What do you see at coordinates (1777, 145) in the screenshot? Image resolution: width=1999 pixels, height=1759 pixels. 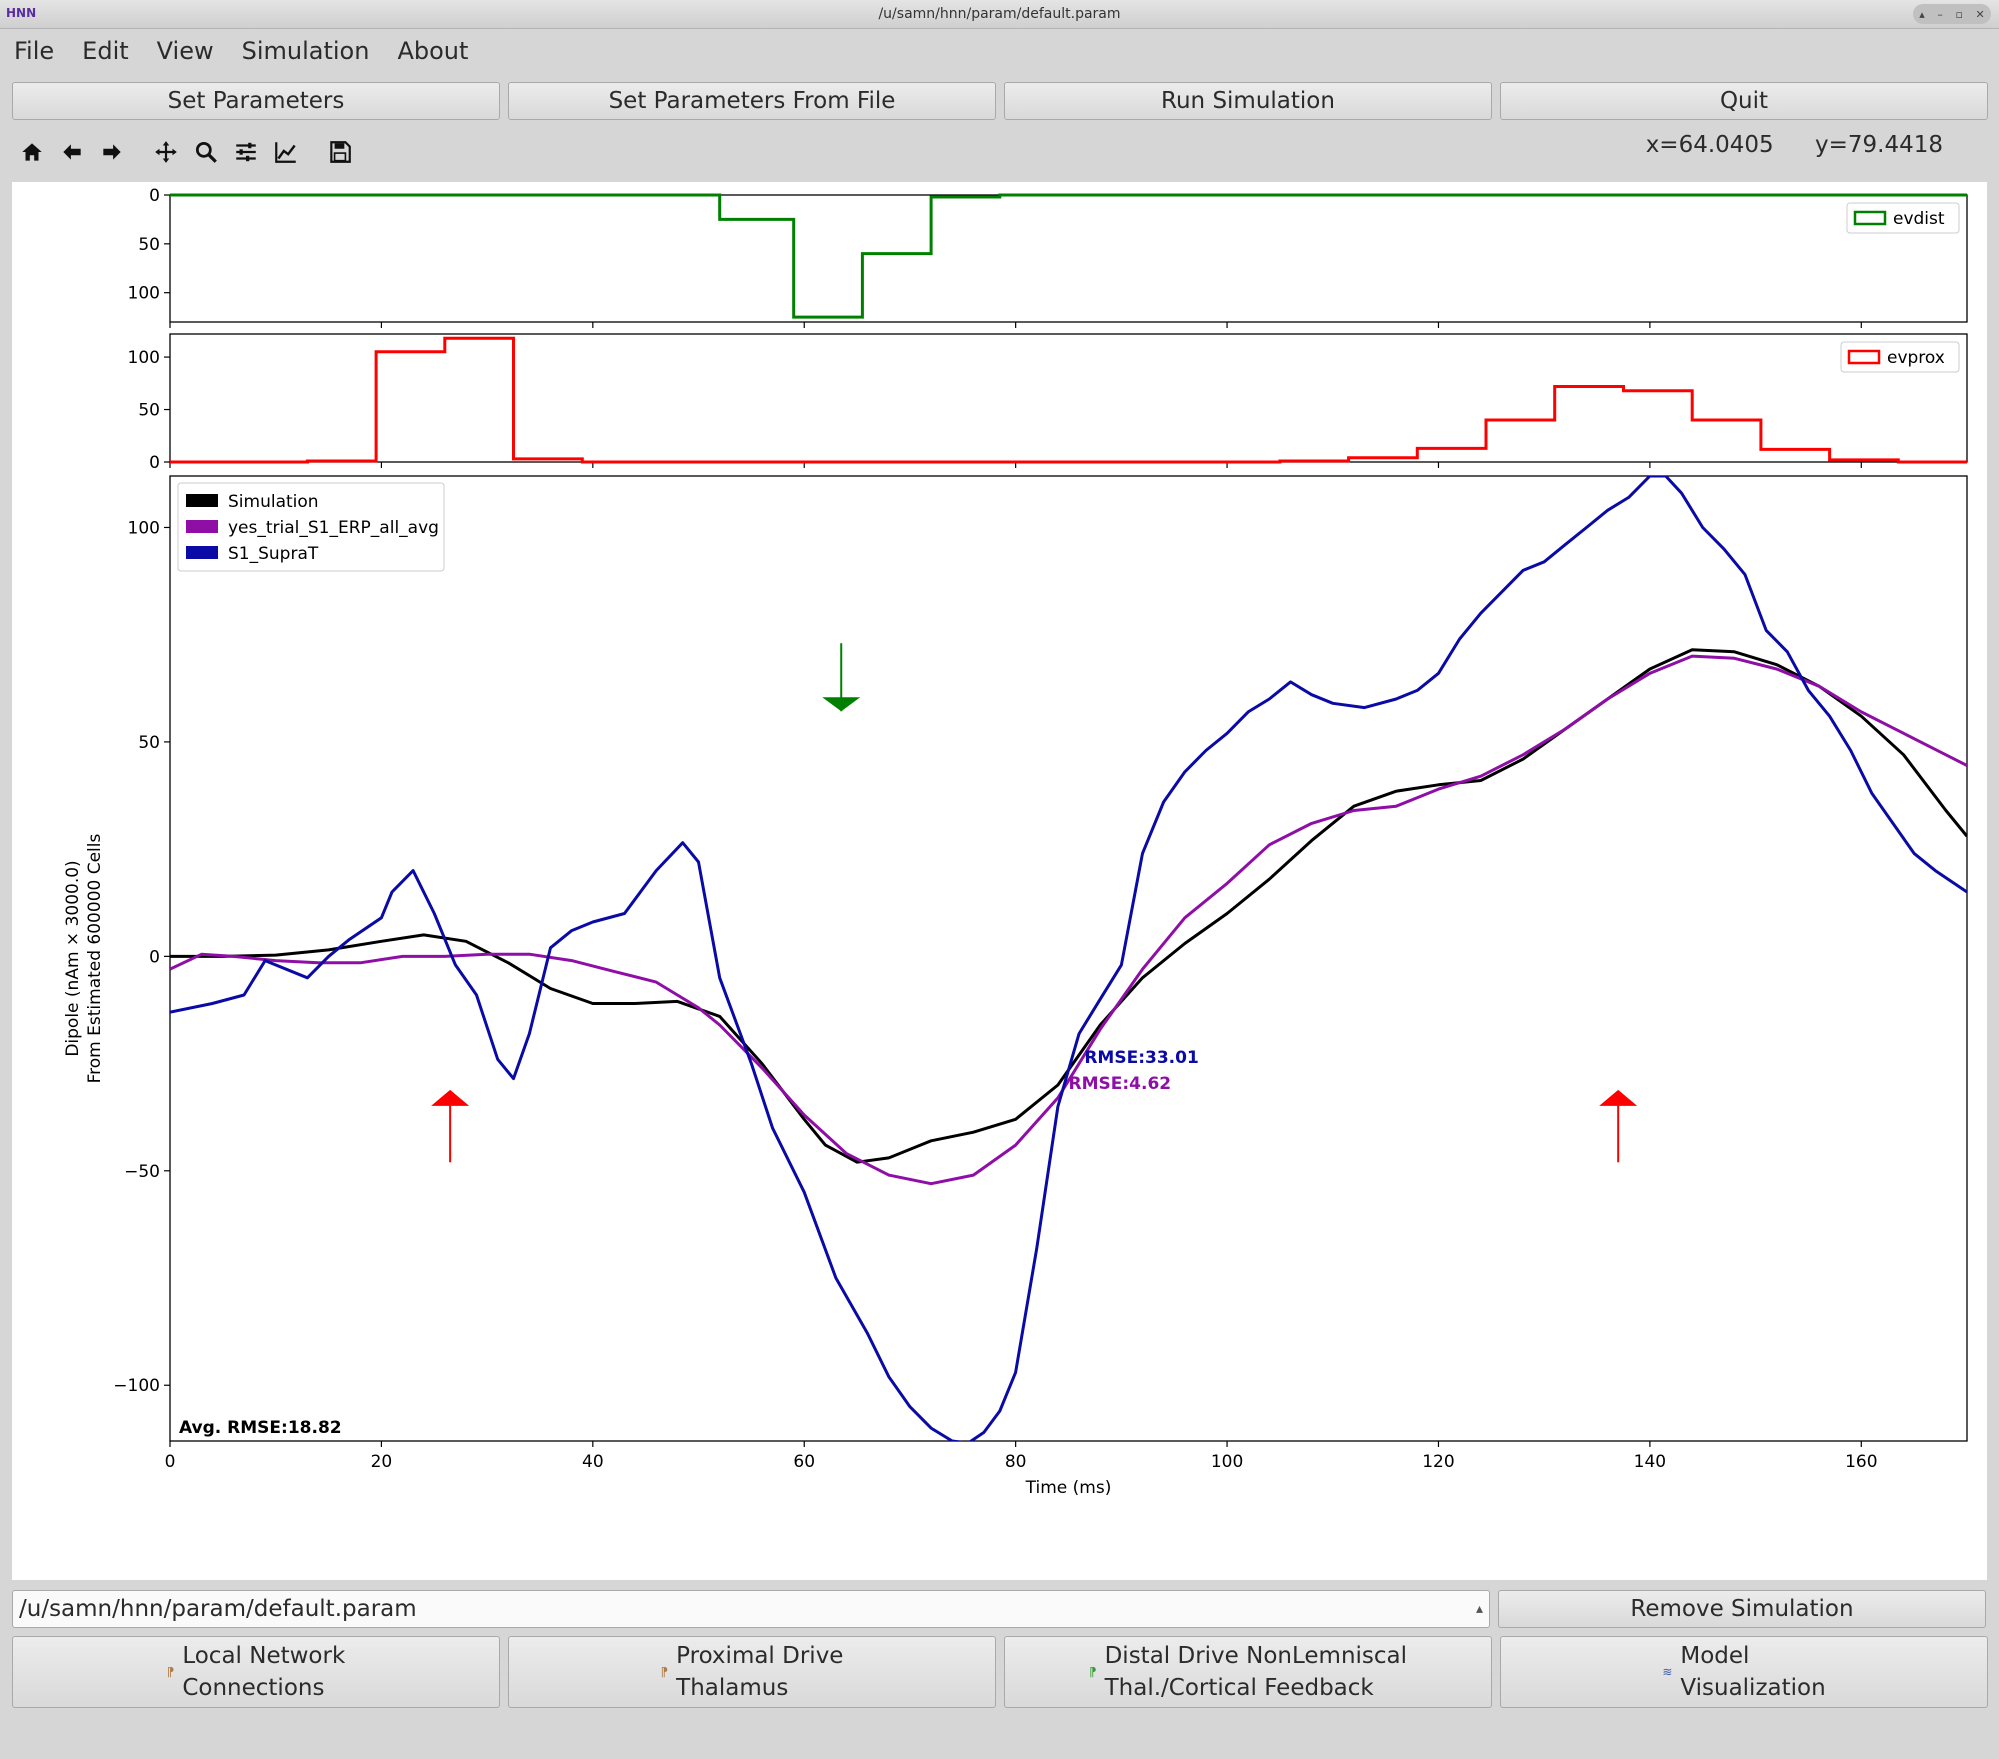 I see `cursor-coordinates: x=64.0405 y=79.4418` at bounding box center [1777, 145].